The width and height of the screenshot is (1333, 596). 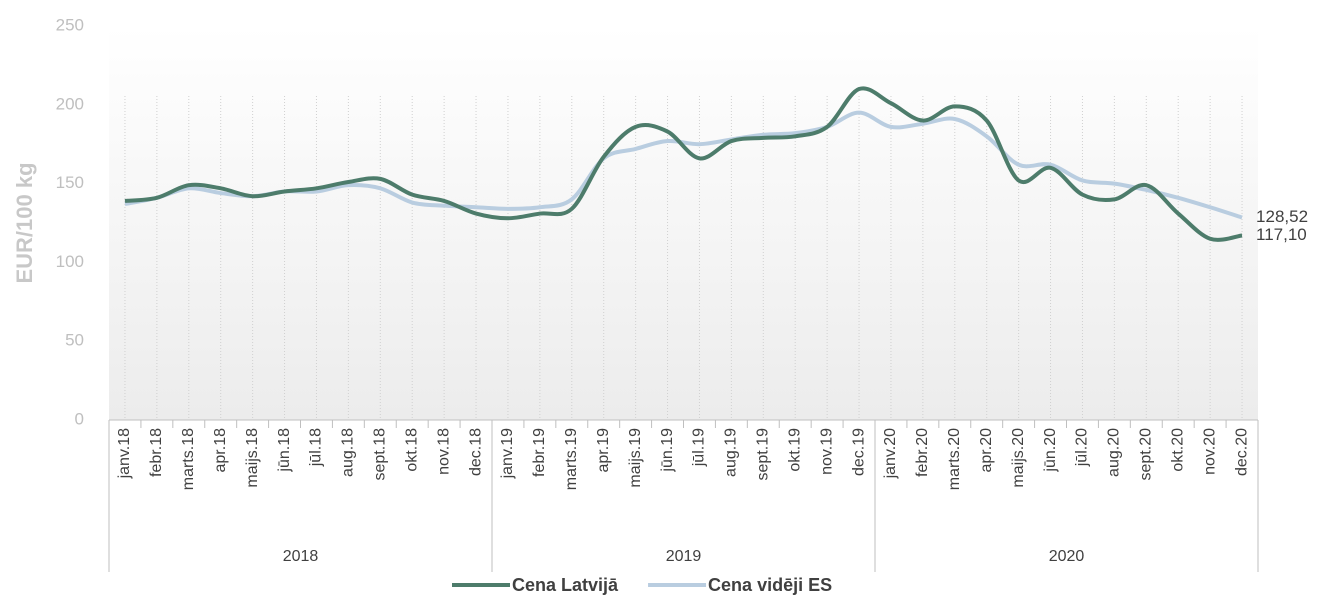 I want to click on x-tick-label: dec.18, so click(x=475, y=452).